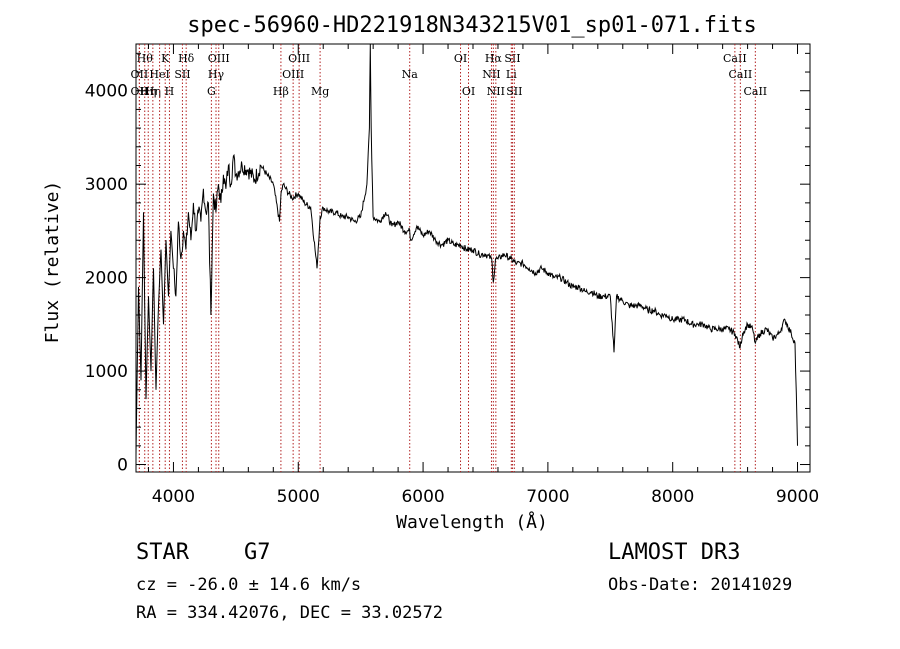 The image size is (900, 649). I want to click on coordinates: RA = 334.42076, DEC = 33.02572, so click(290, 613).